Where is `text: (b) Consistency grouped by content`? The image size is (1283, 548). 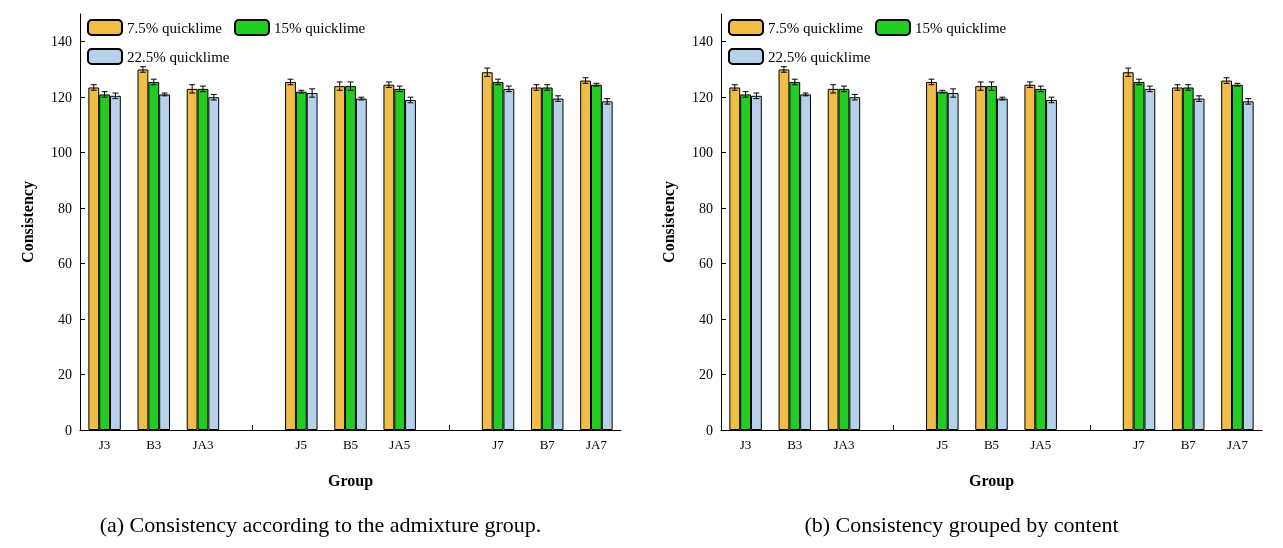 text: (b) Consistency grouped by content is located at coordinates (961, 524).